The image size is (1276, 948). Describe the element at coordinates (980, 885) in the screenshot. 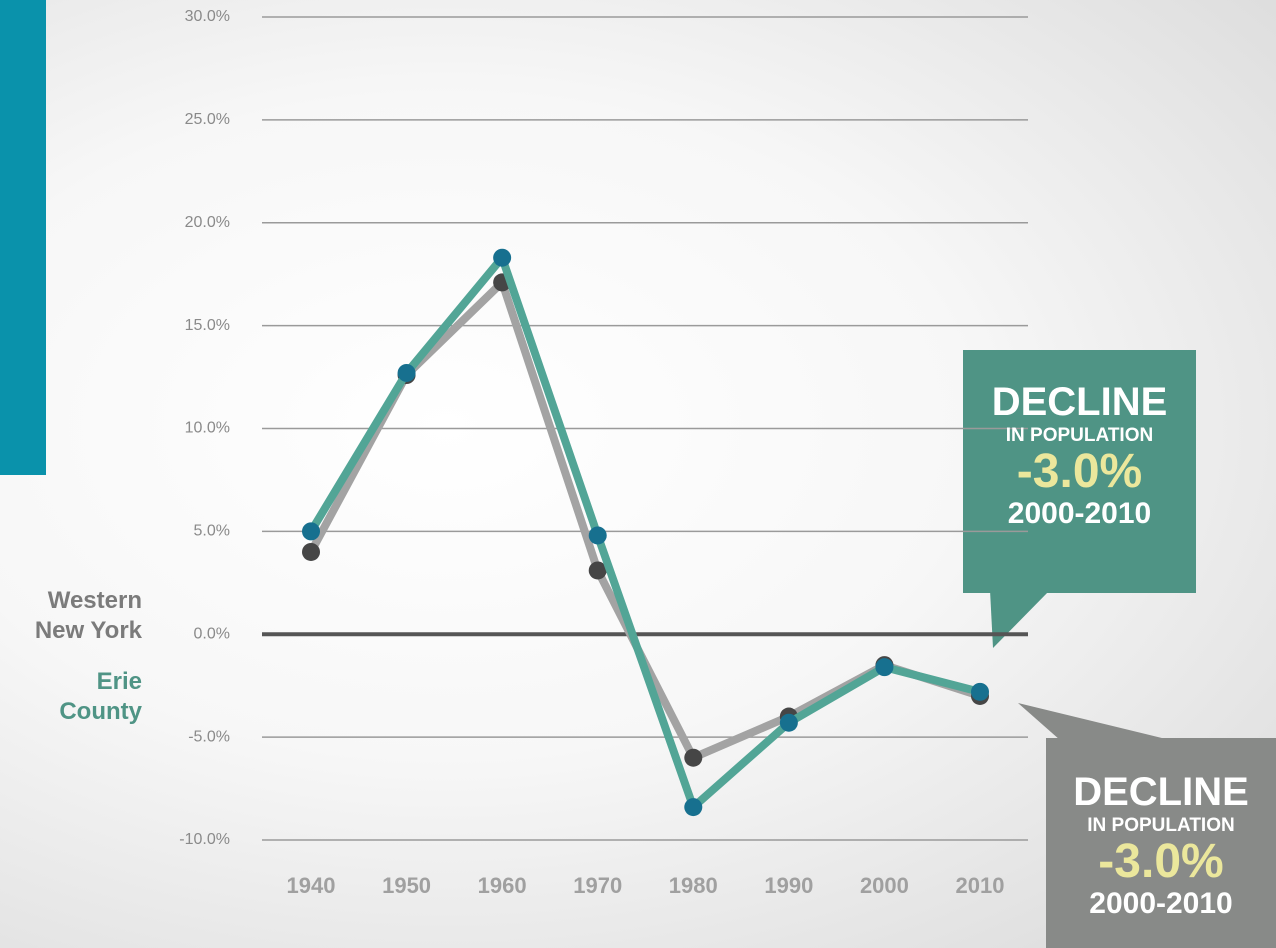

I see `x-tick-label: 2010` at that location.